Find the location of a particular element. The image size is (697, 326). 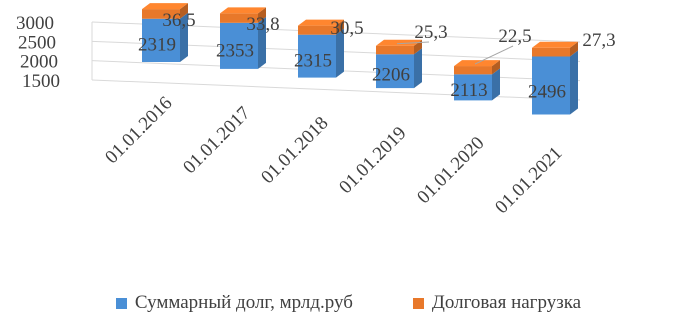

data-label-load: 25,3 is located at coordinates (430, 32).